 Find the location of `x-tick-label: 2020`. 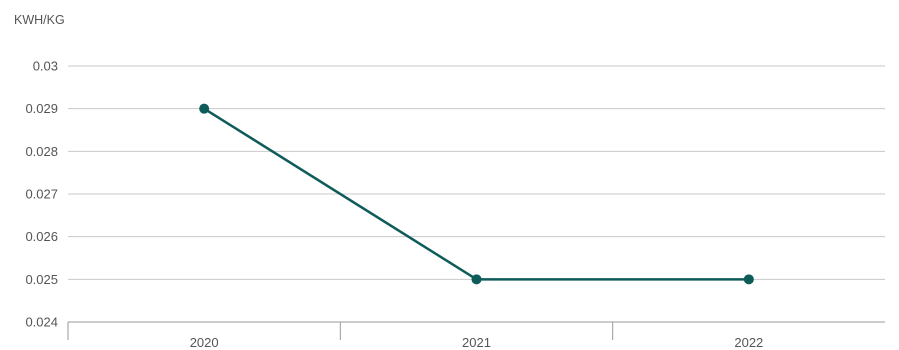

x-tick-label: 2020 is located at coordinates (204, 342).